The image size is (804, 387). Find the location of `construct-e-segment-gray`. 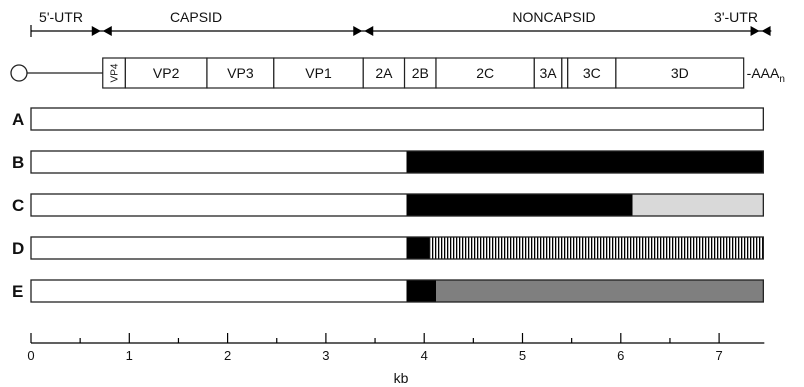

construct-e-segment-gray is located at coordinates (599, 291).